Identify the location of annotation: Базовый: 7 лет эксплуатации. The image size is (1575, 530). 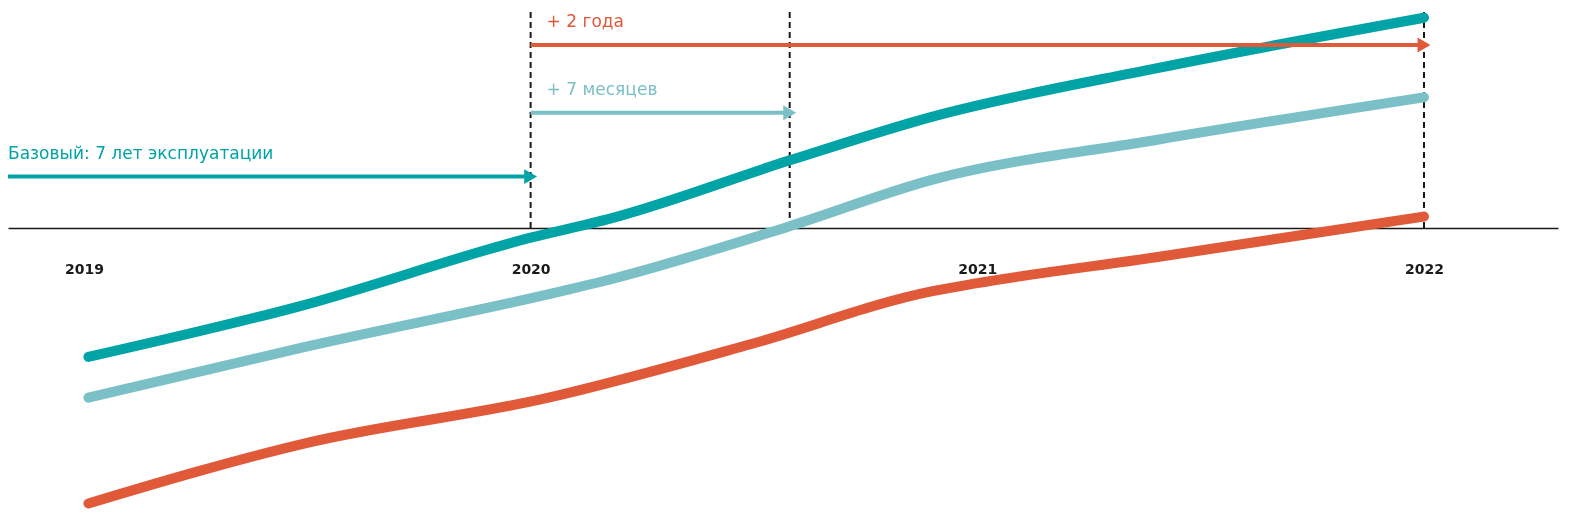
(141, 152).